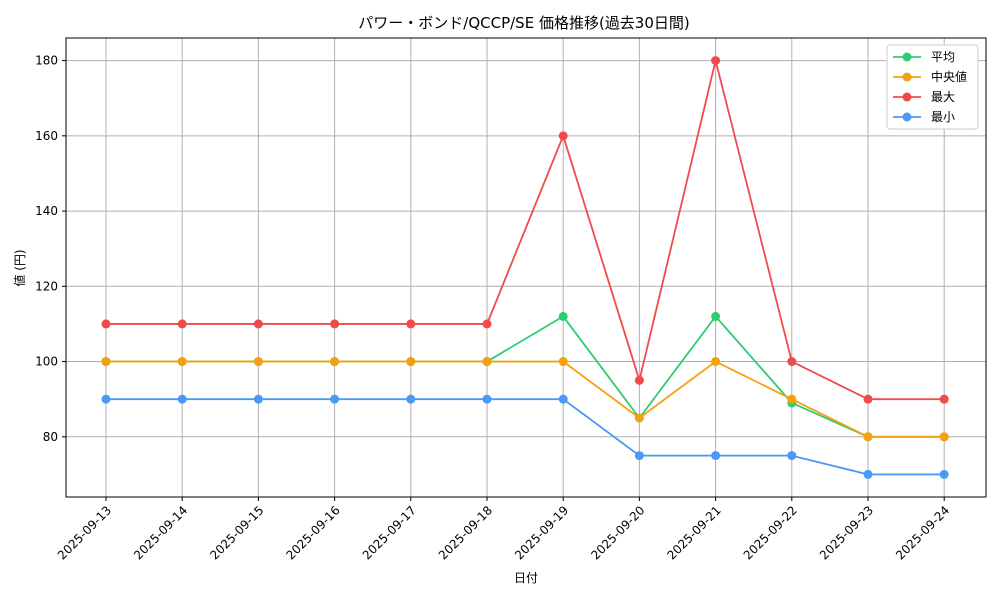 This screenshot has width=1000, height=600. I want to click on legend-item: 最小, so click(924, 117).